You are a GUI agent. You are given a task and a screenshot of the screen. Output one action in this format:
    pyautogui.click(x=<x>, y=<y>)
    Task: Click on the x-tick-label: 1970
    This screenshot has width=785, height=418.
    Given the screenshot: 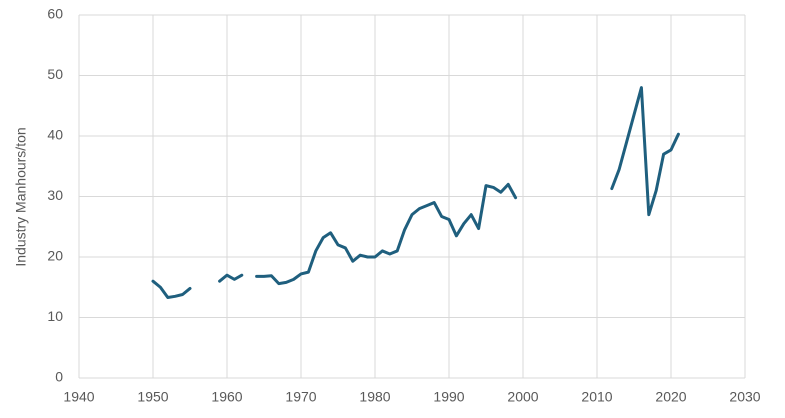 What is the action you would take?
    pyautogui.click(x=300, y=397)
    